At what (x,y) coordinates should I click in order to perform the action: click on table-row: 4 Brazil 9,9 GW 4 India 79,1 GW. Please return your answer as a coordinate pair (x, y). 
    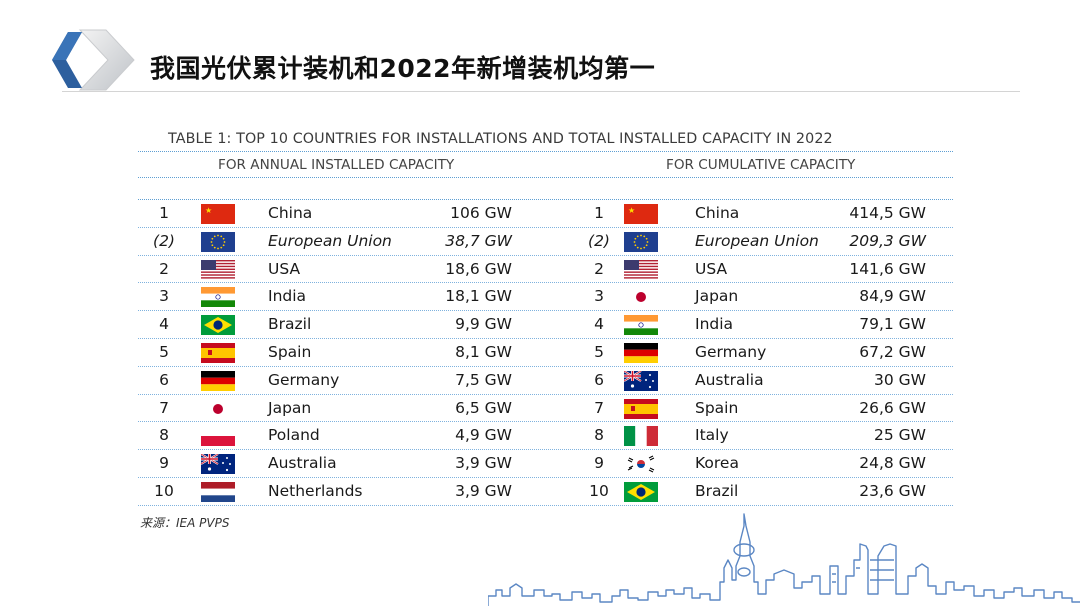
    Looking at the image, I should click on (545, 325).